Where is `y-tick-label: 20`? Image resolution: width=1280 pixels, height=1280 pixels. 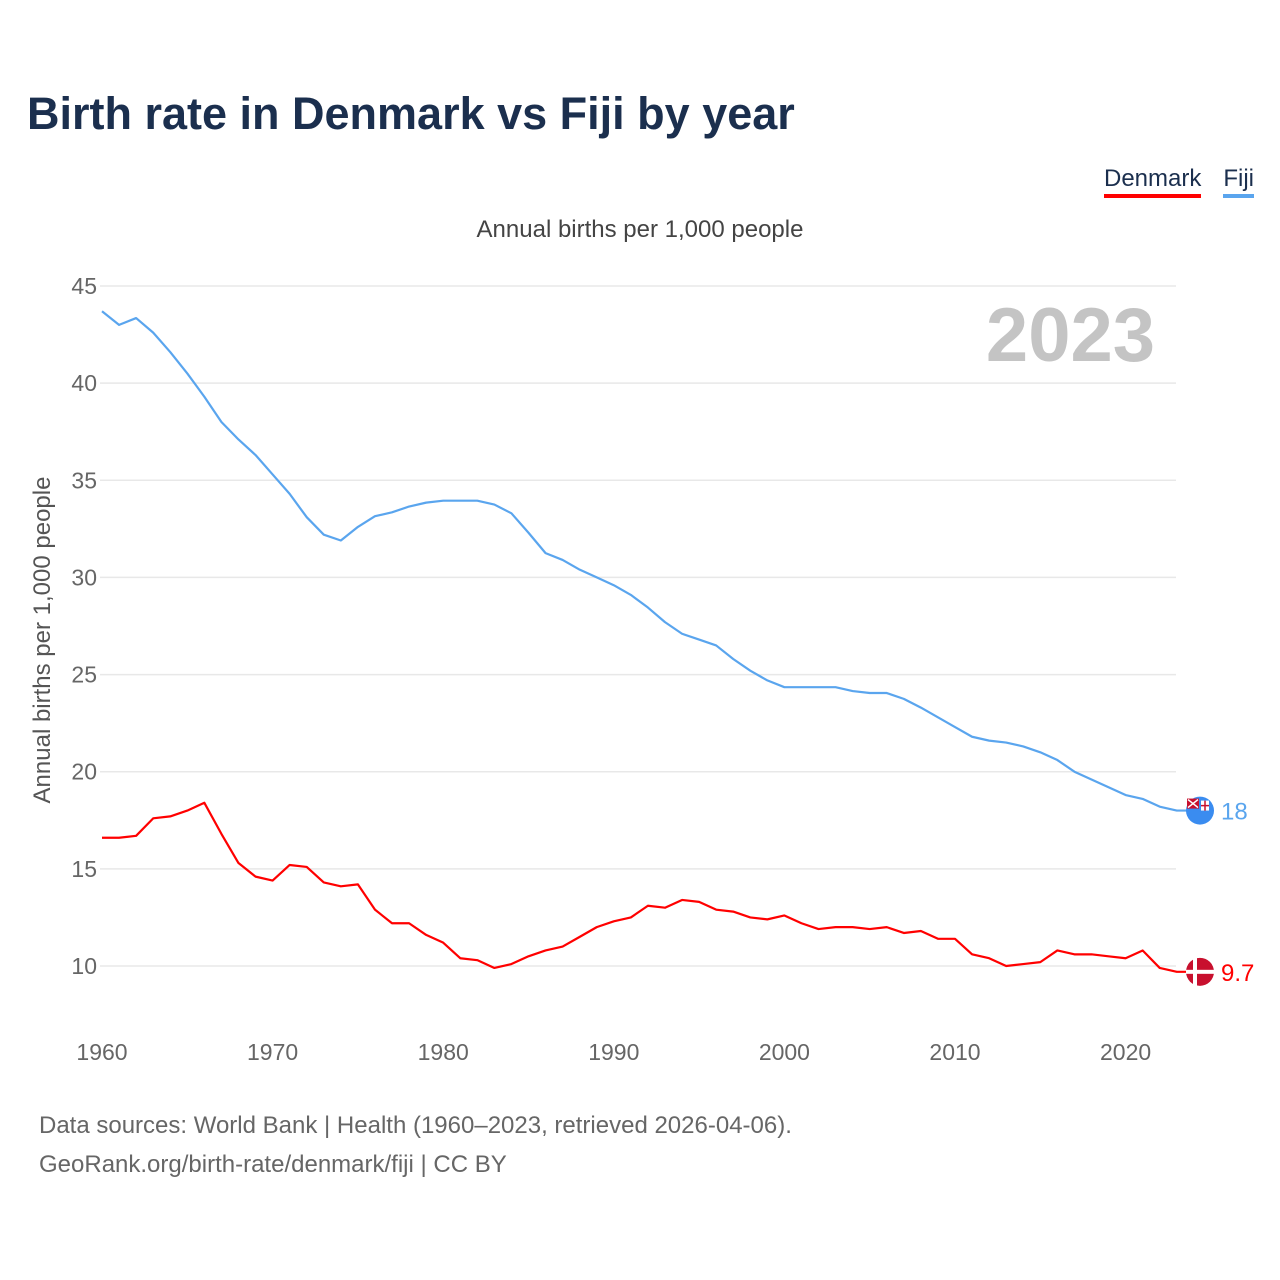
y-tick-label: 20 is located at coordinates (84, 772).